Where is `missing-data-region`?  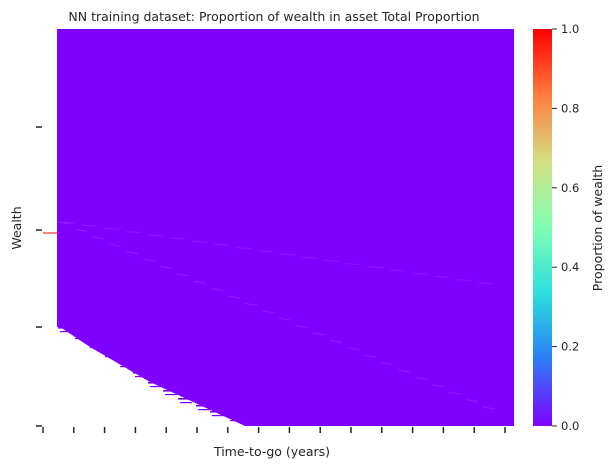
missing-data-region is located at coordinates (144, 376).